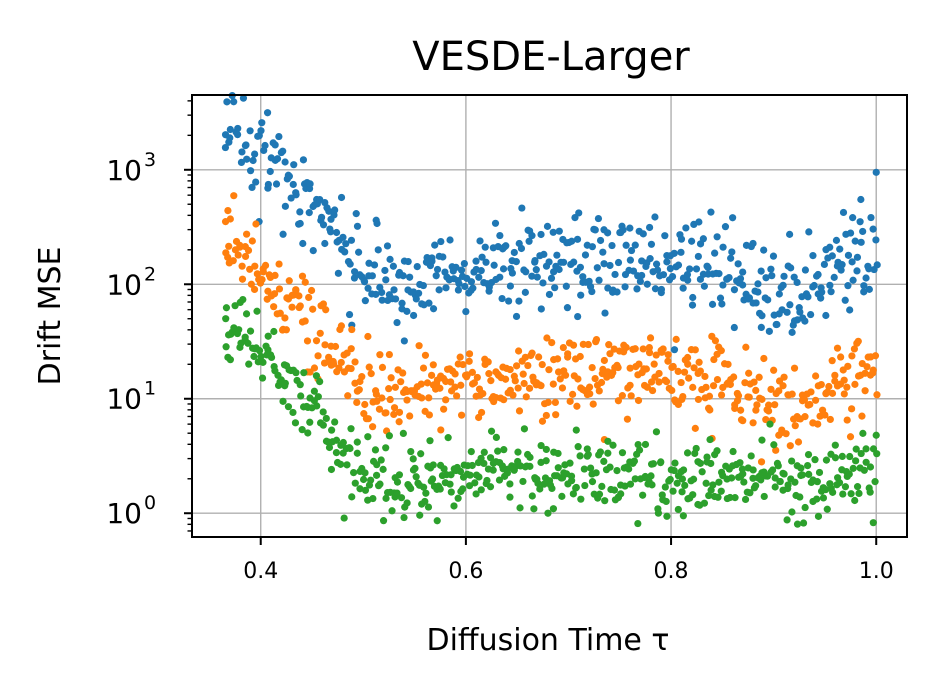  Describe the element at coordinates (551, 57) in the screenshot. I see `chart-title: VESDE-Larger` at that location.